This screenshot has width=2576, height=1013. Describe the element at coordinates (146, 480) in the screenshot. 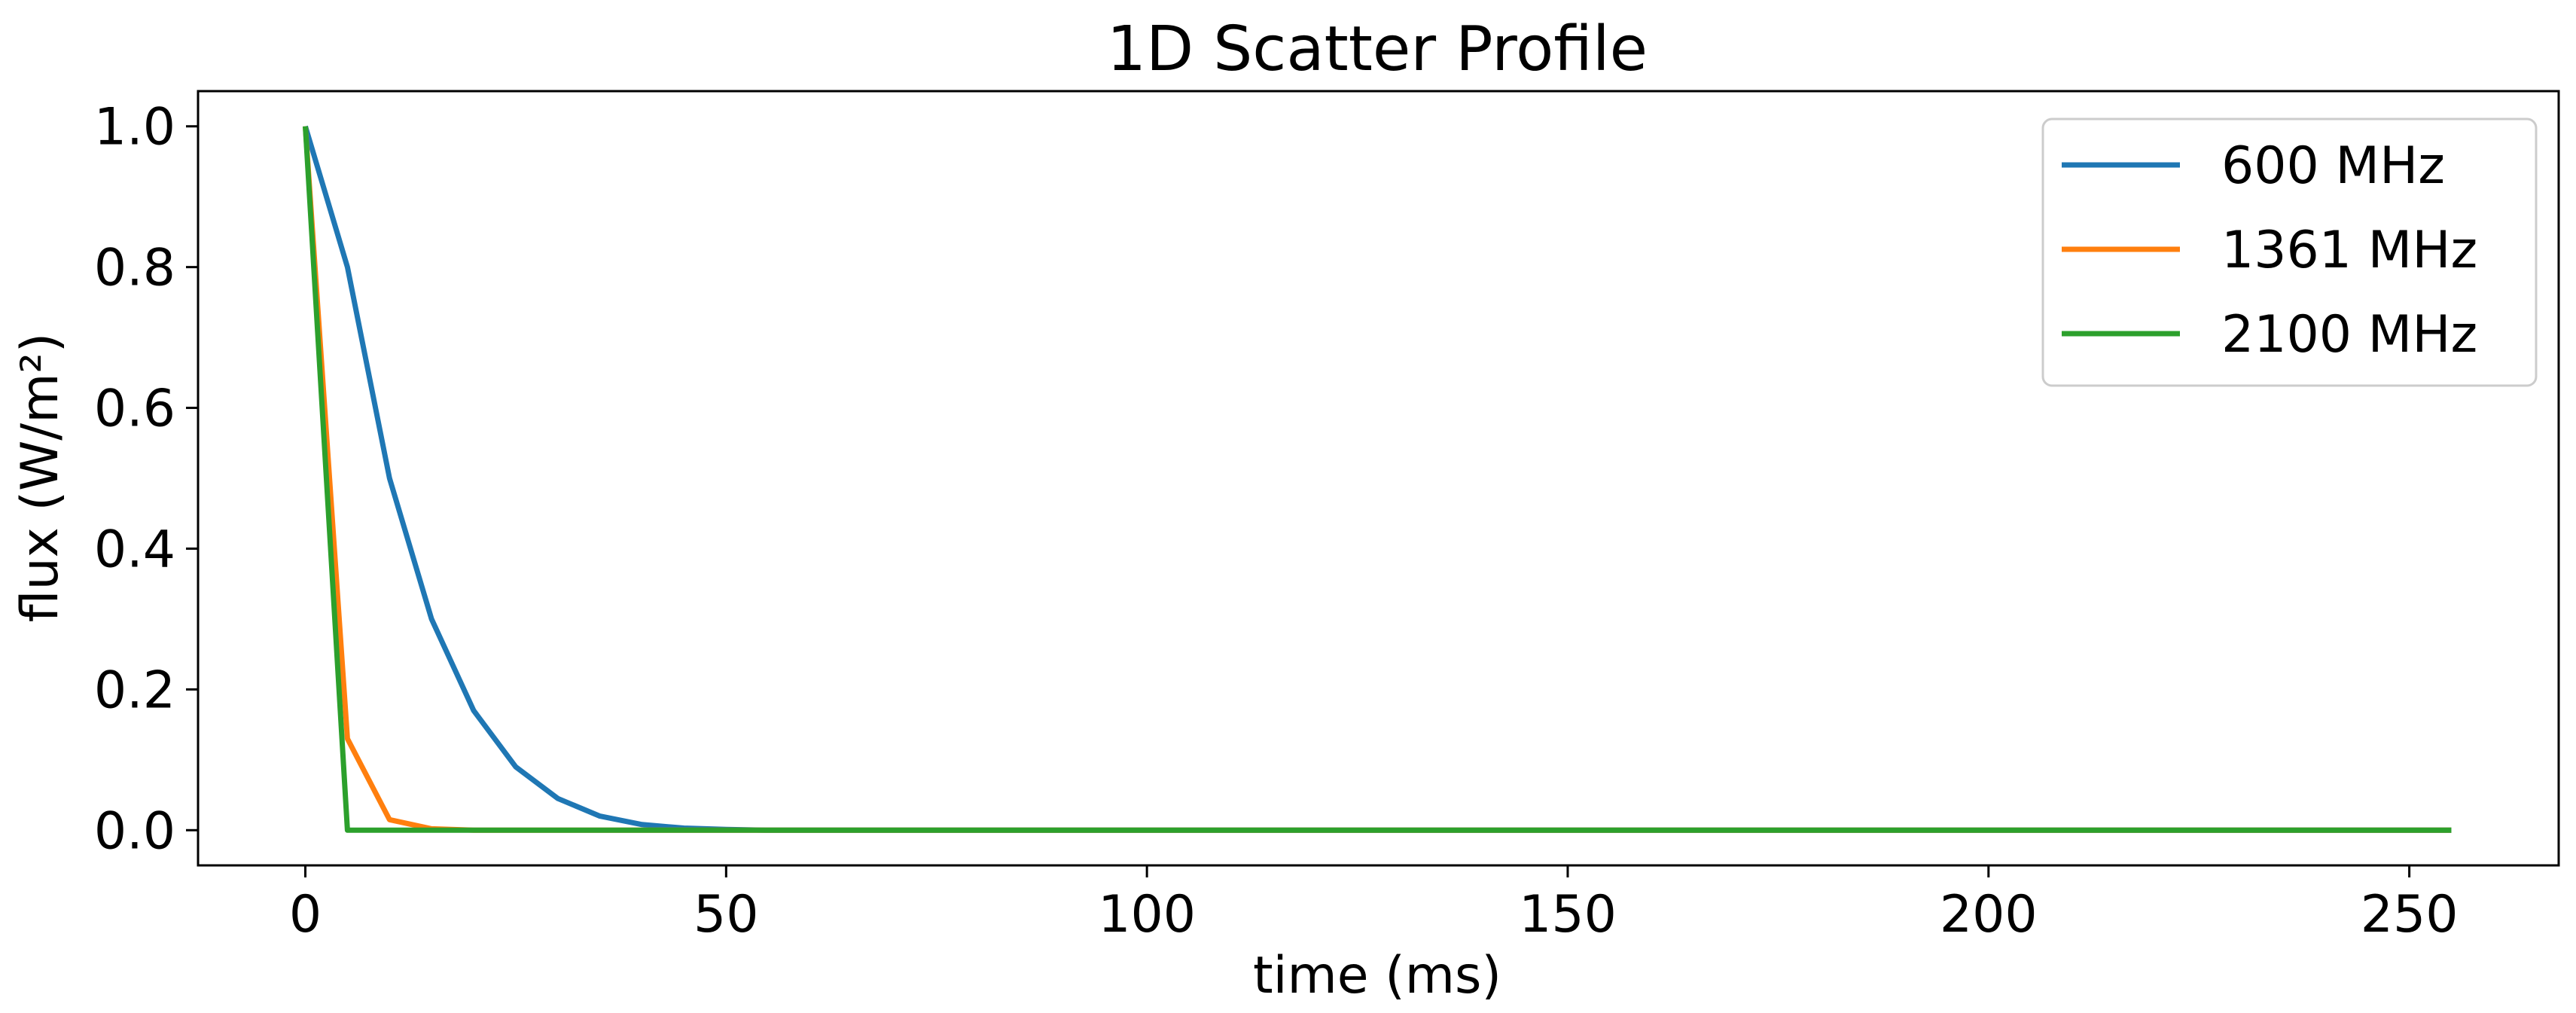

I see `y-axis: 0.0 0.2 0.4 0.6 0.8 1.0` at that location.